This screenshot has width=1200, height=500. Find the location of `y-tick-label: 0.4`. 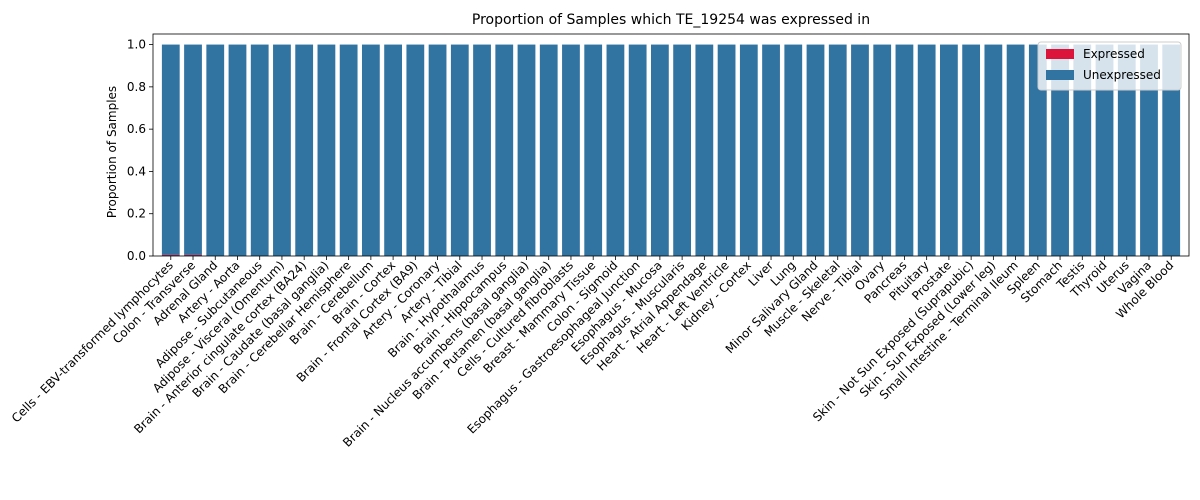

y-tick-label: 0.4 is located at coordinates (136, 171).